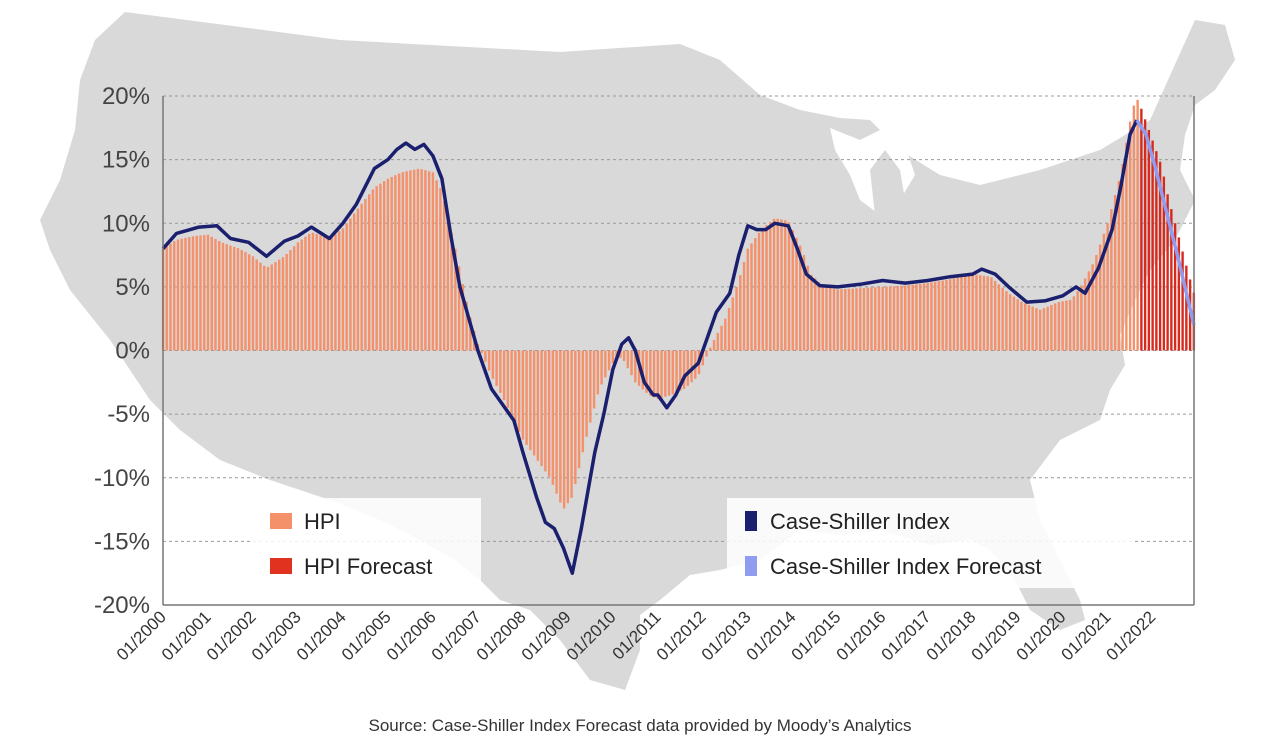 The height and width of the screenshot is (744, 1280). I want to click on x-tick-label: 01/2014, so click(771, 635).